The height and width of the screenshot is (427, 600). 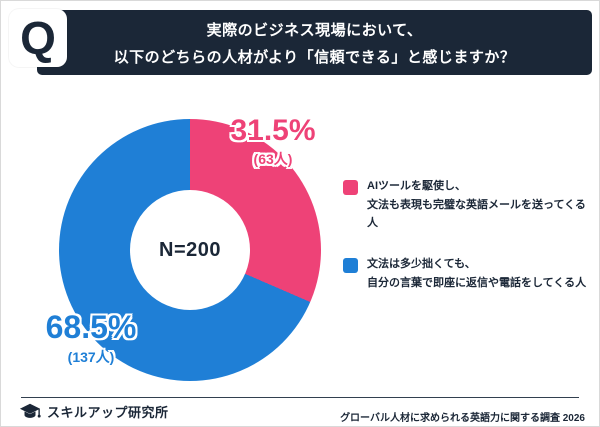 I want to click on sample-size-label: N=200, so click(x=190, y=249).